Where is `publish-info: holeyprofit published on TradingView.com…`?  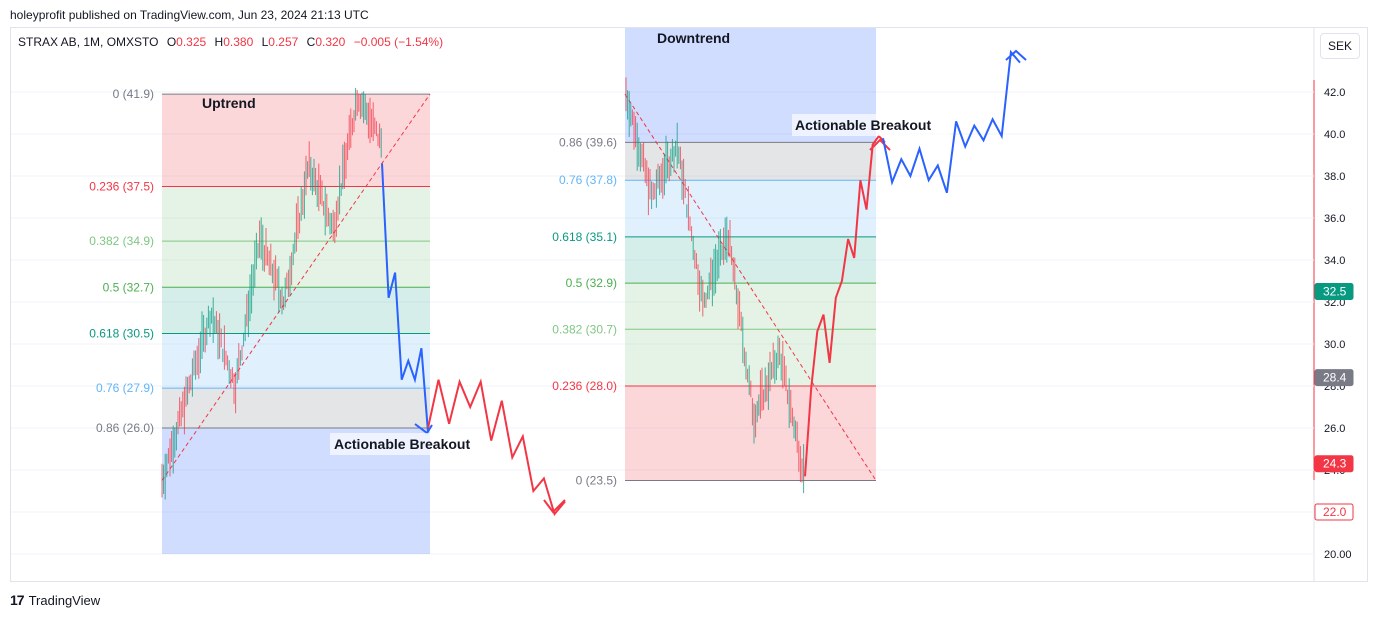 publish-info: holeyprofit published on TradingView.com… is located at coordinates (189, 15).